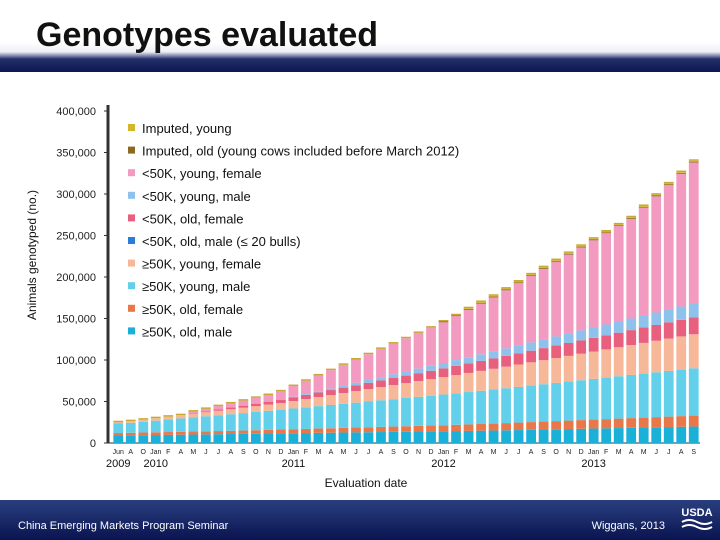  What do you see at coordinates (696, 513) in the screenshot?
I see `svg-text: USDA` at bounding box center [696, 513].